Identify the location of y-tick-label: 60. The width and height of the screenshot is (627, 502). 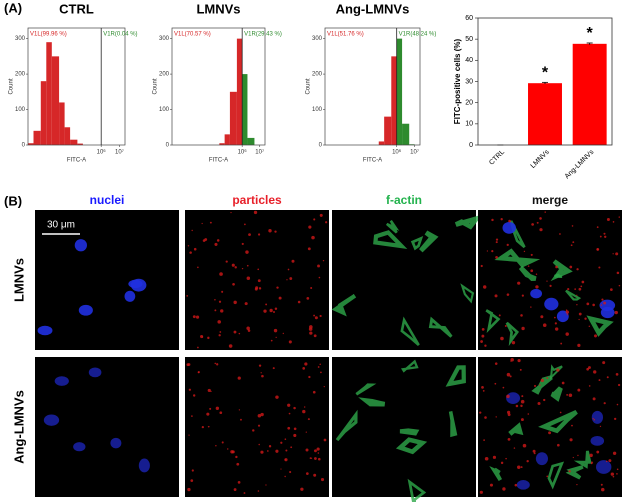
(469, 18).